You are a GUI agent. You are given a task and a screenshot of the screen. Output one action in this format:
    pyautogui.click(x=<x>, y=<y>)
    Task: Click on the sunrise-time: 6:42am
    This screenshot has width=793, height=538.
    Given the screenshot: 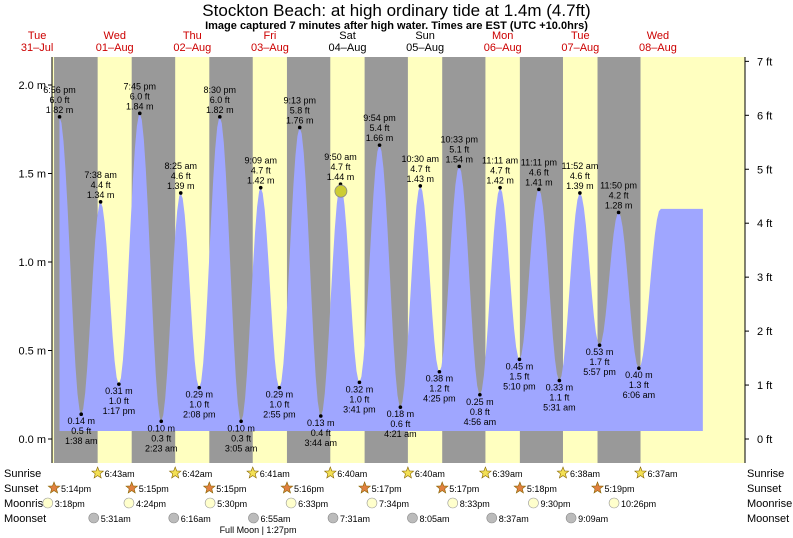 What is the action you would take?
    pyautogui.click(x=197, y=474)
    